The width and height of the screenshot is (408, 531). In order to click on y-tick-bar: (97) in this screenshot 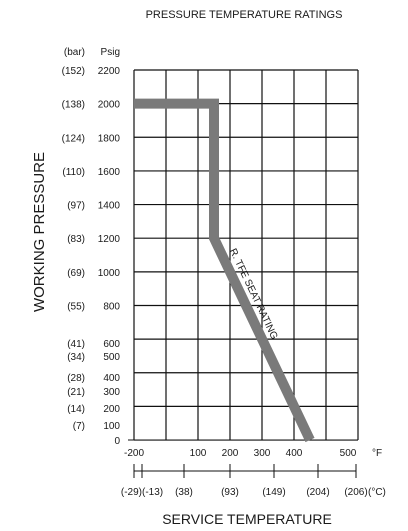, I will do `click(76, 206)`.